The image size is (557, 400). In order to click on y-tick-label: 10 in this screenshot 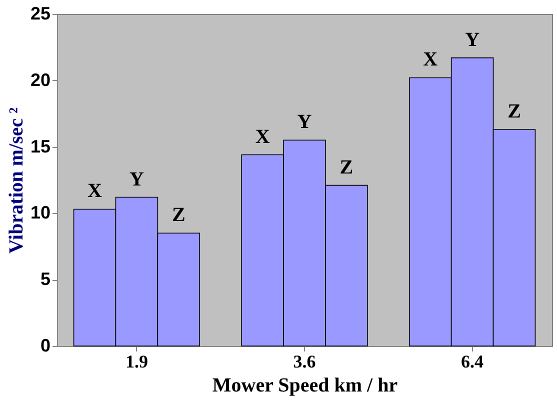, I will do `click(40, 212)`.